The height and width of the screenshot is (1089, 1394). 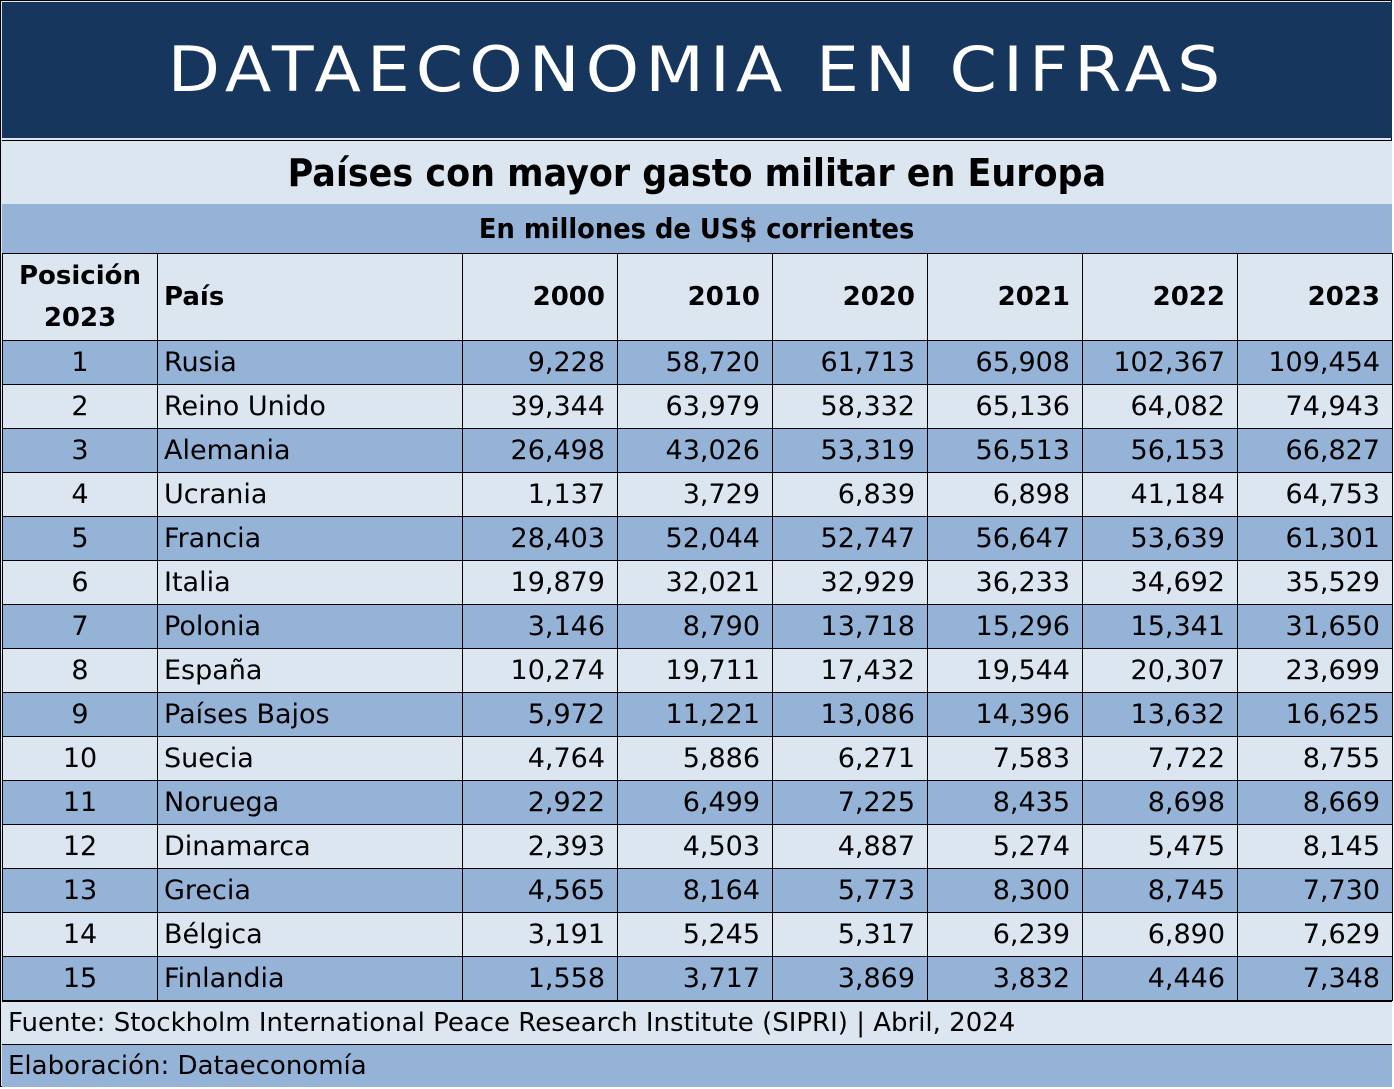 I want to click on header-position-line1: Posición, so click(x=79, y=276).